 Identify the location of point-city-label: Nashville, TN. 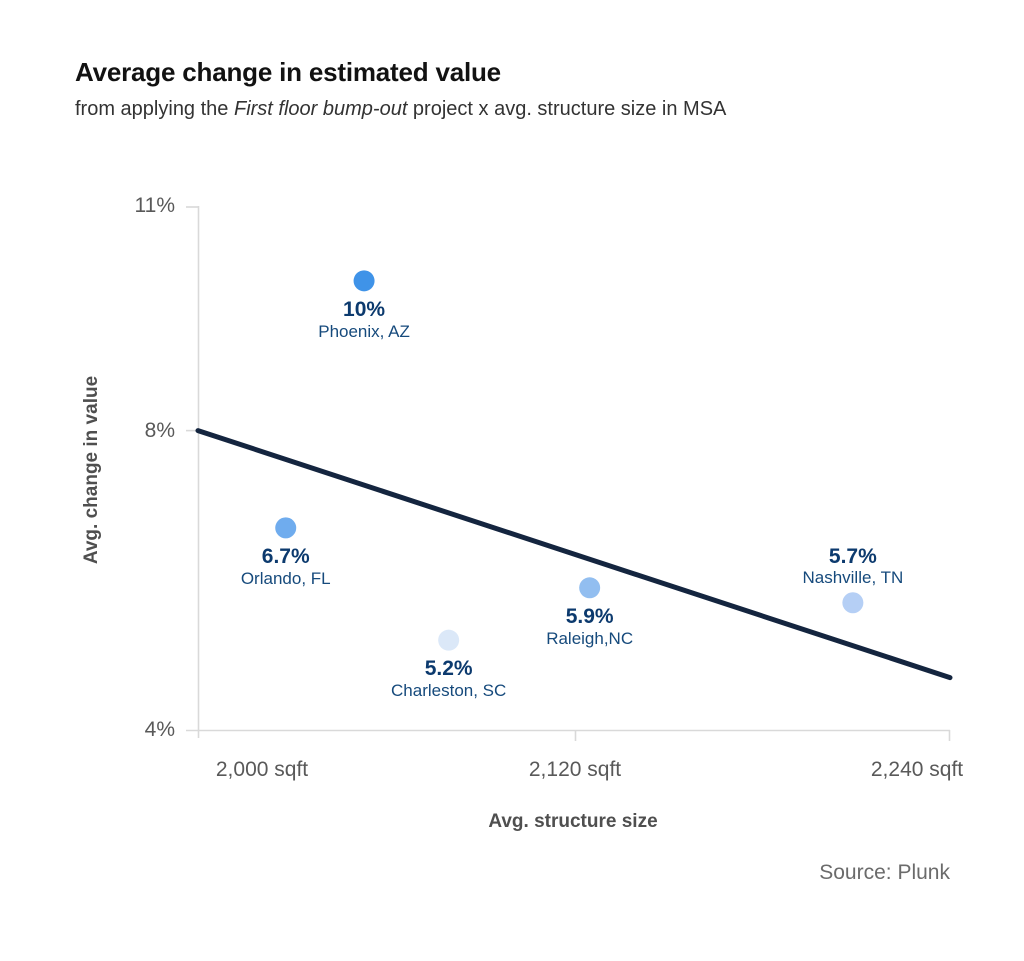
(853, 577).